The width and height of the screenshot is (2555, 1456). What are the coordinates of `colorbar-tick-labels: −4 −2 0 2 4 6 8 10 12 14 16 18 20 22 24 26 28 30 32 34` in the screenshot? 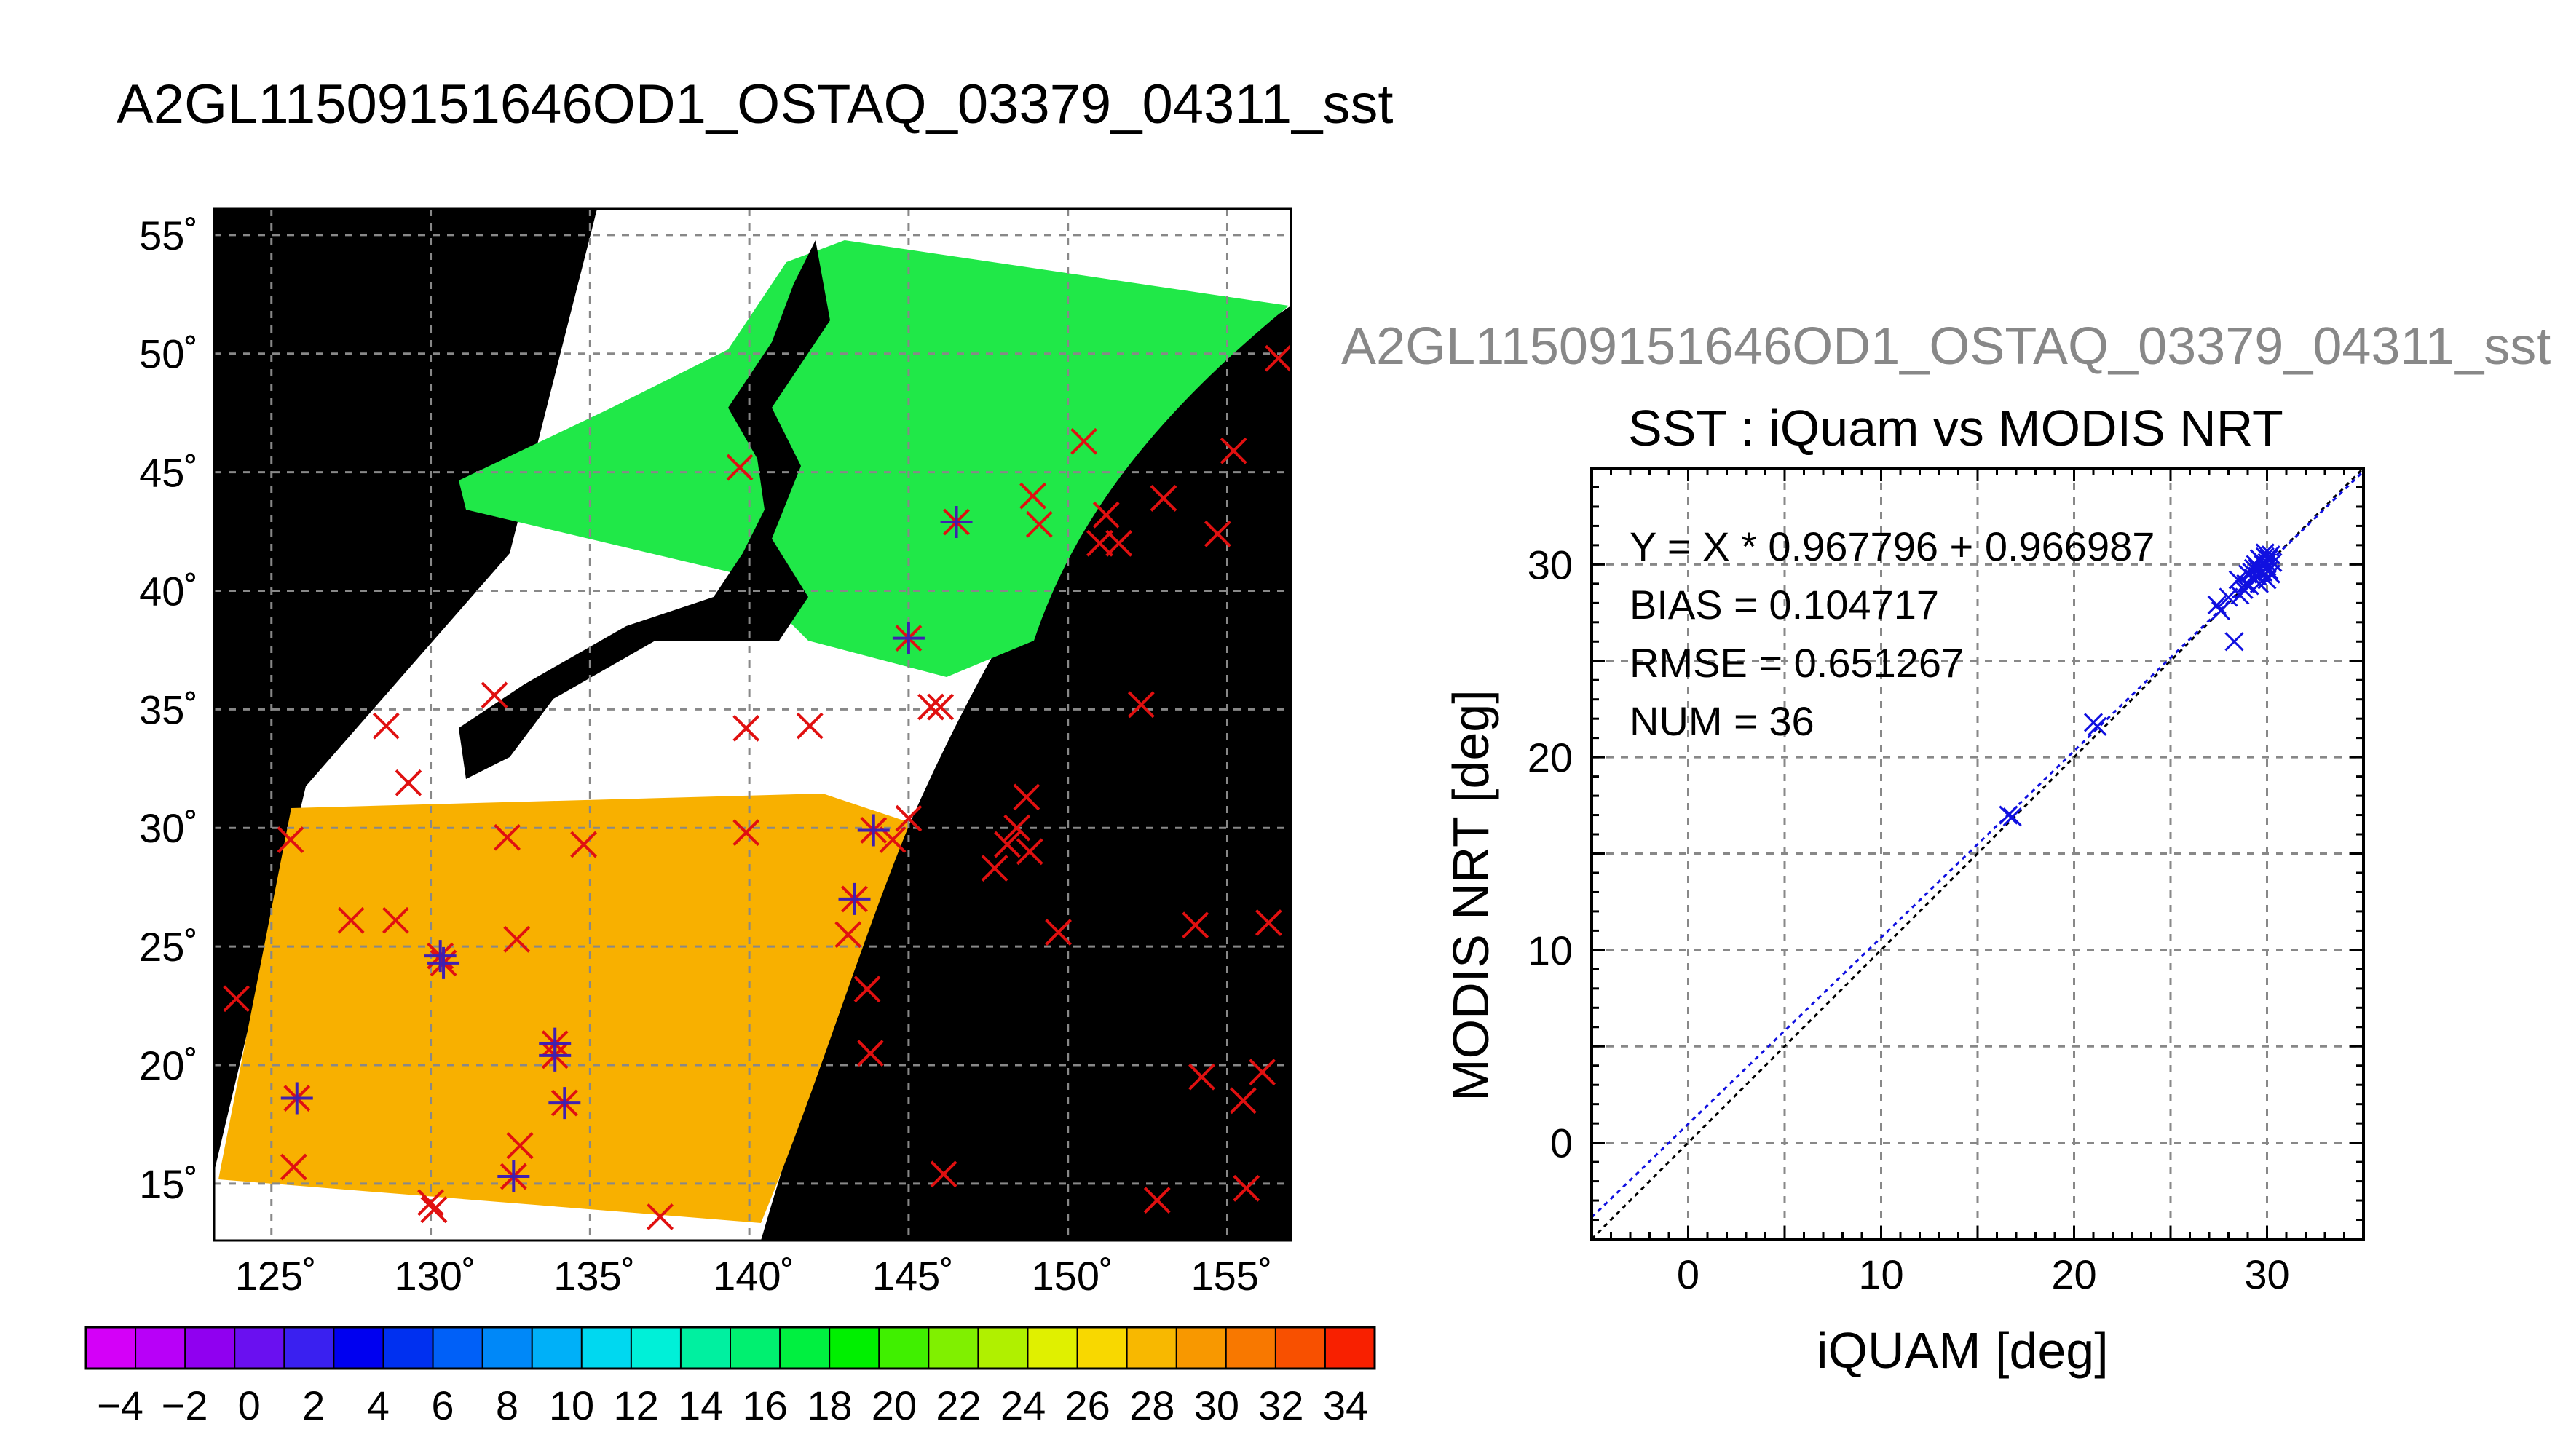 It's located at (732, 1405).